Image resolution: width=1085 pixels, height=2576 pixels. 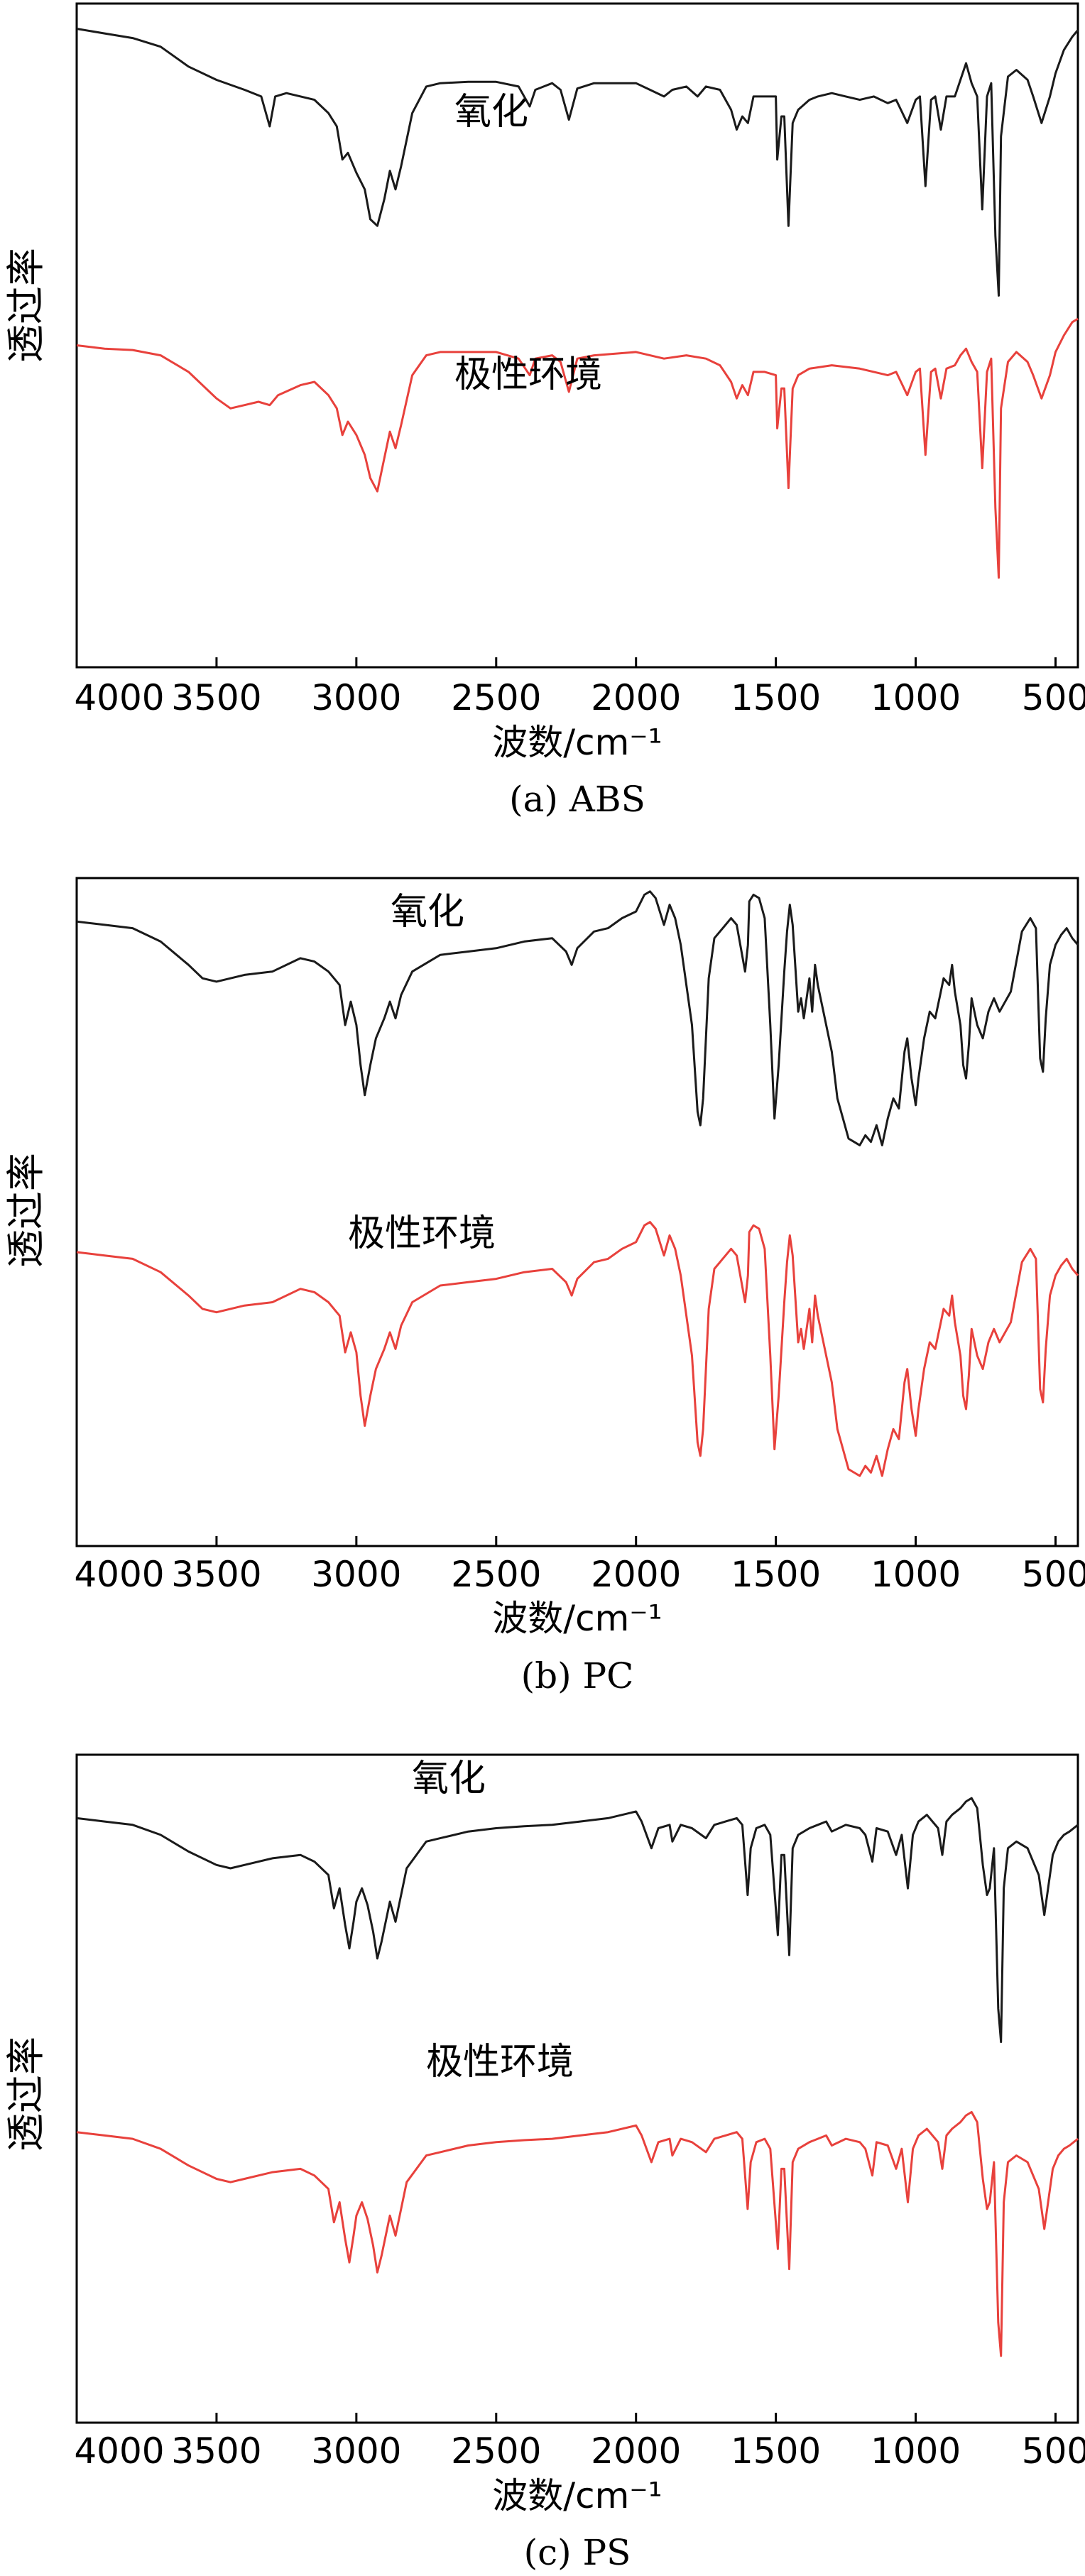 I want to click on panel-caption: (a) ABS, so click(x=577, y=799).